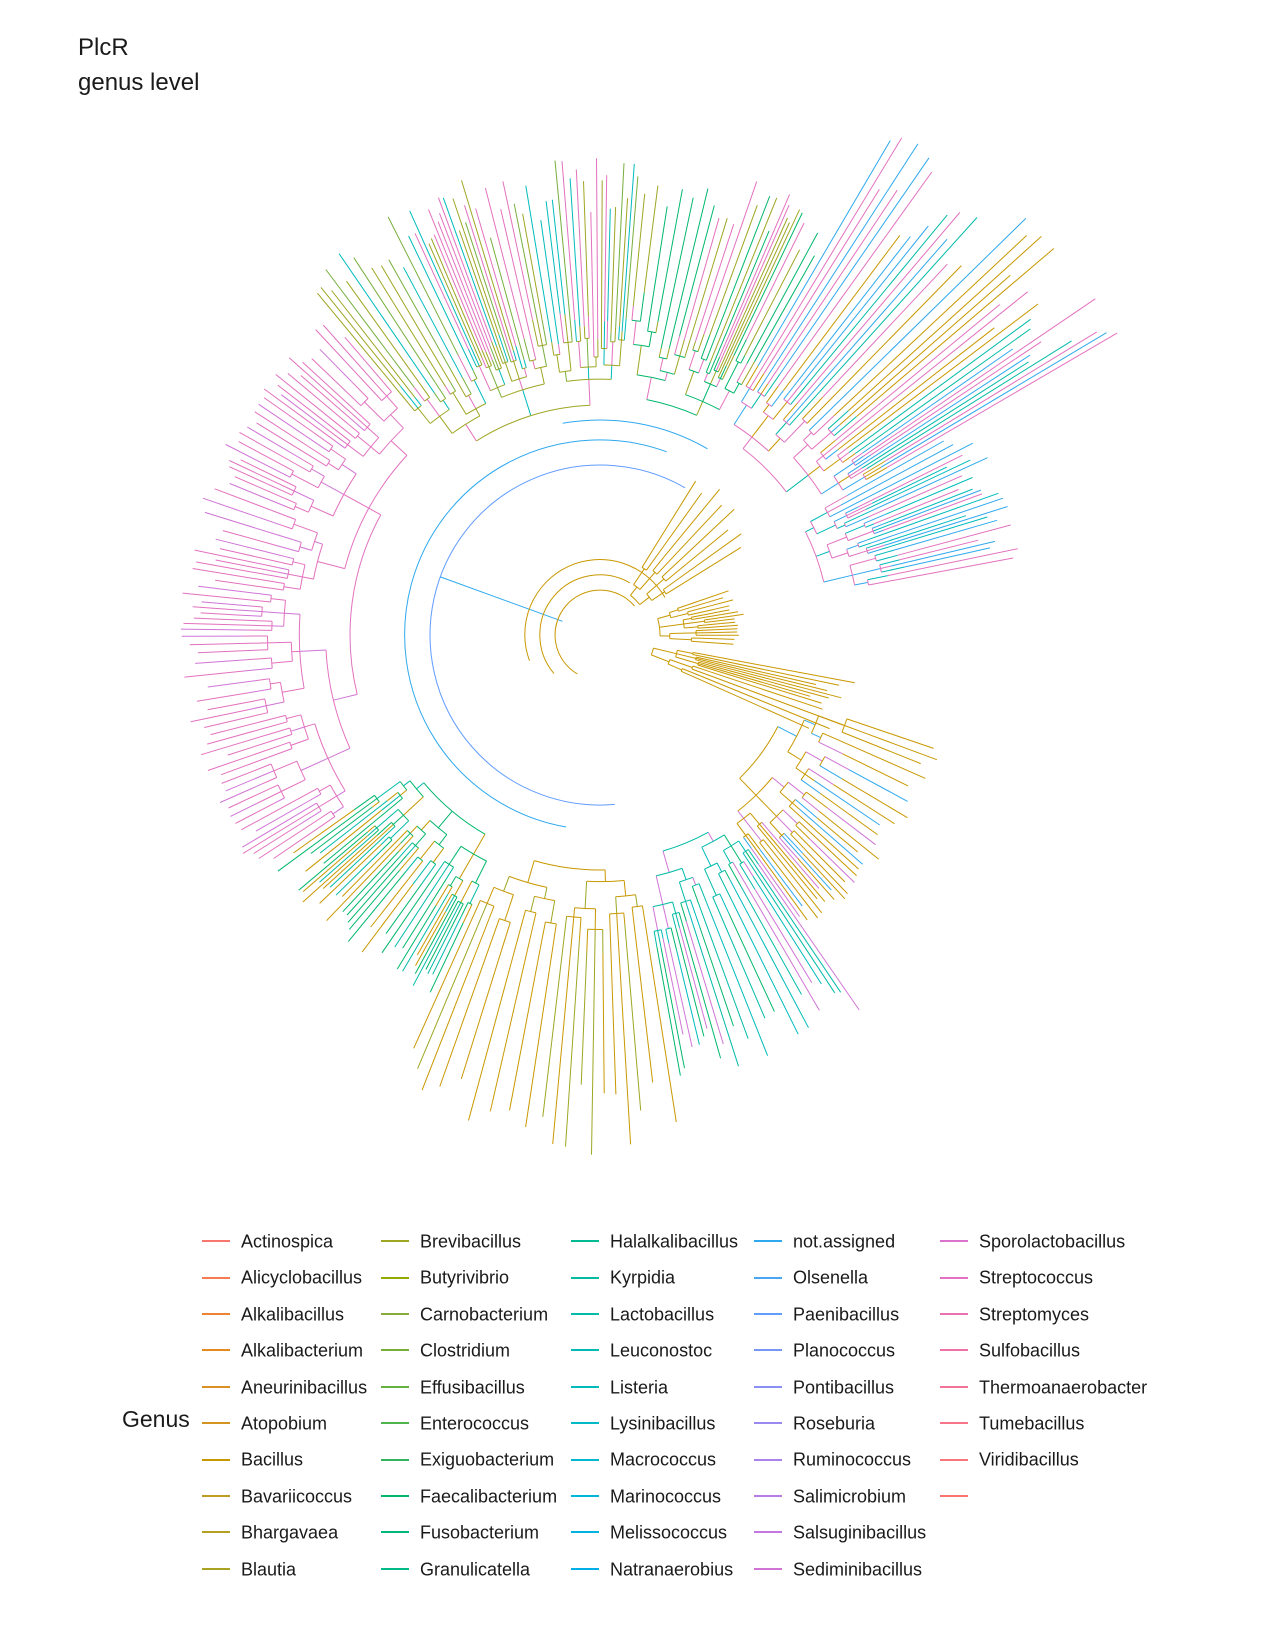 This screenshot has width=1275, height=1651. Describe the element at coordinates (672, 1568) in the screenshot. I see `legend-label: Natranaerobius` at that location.